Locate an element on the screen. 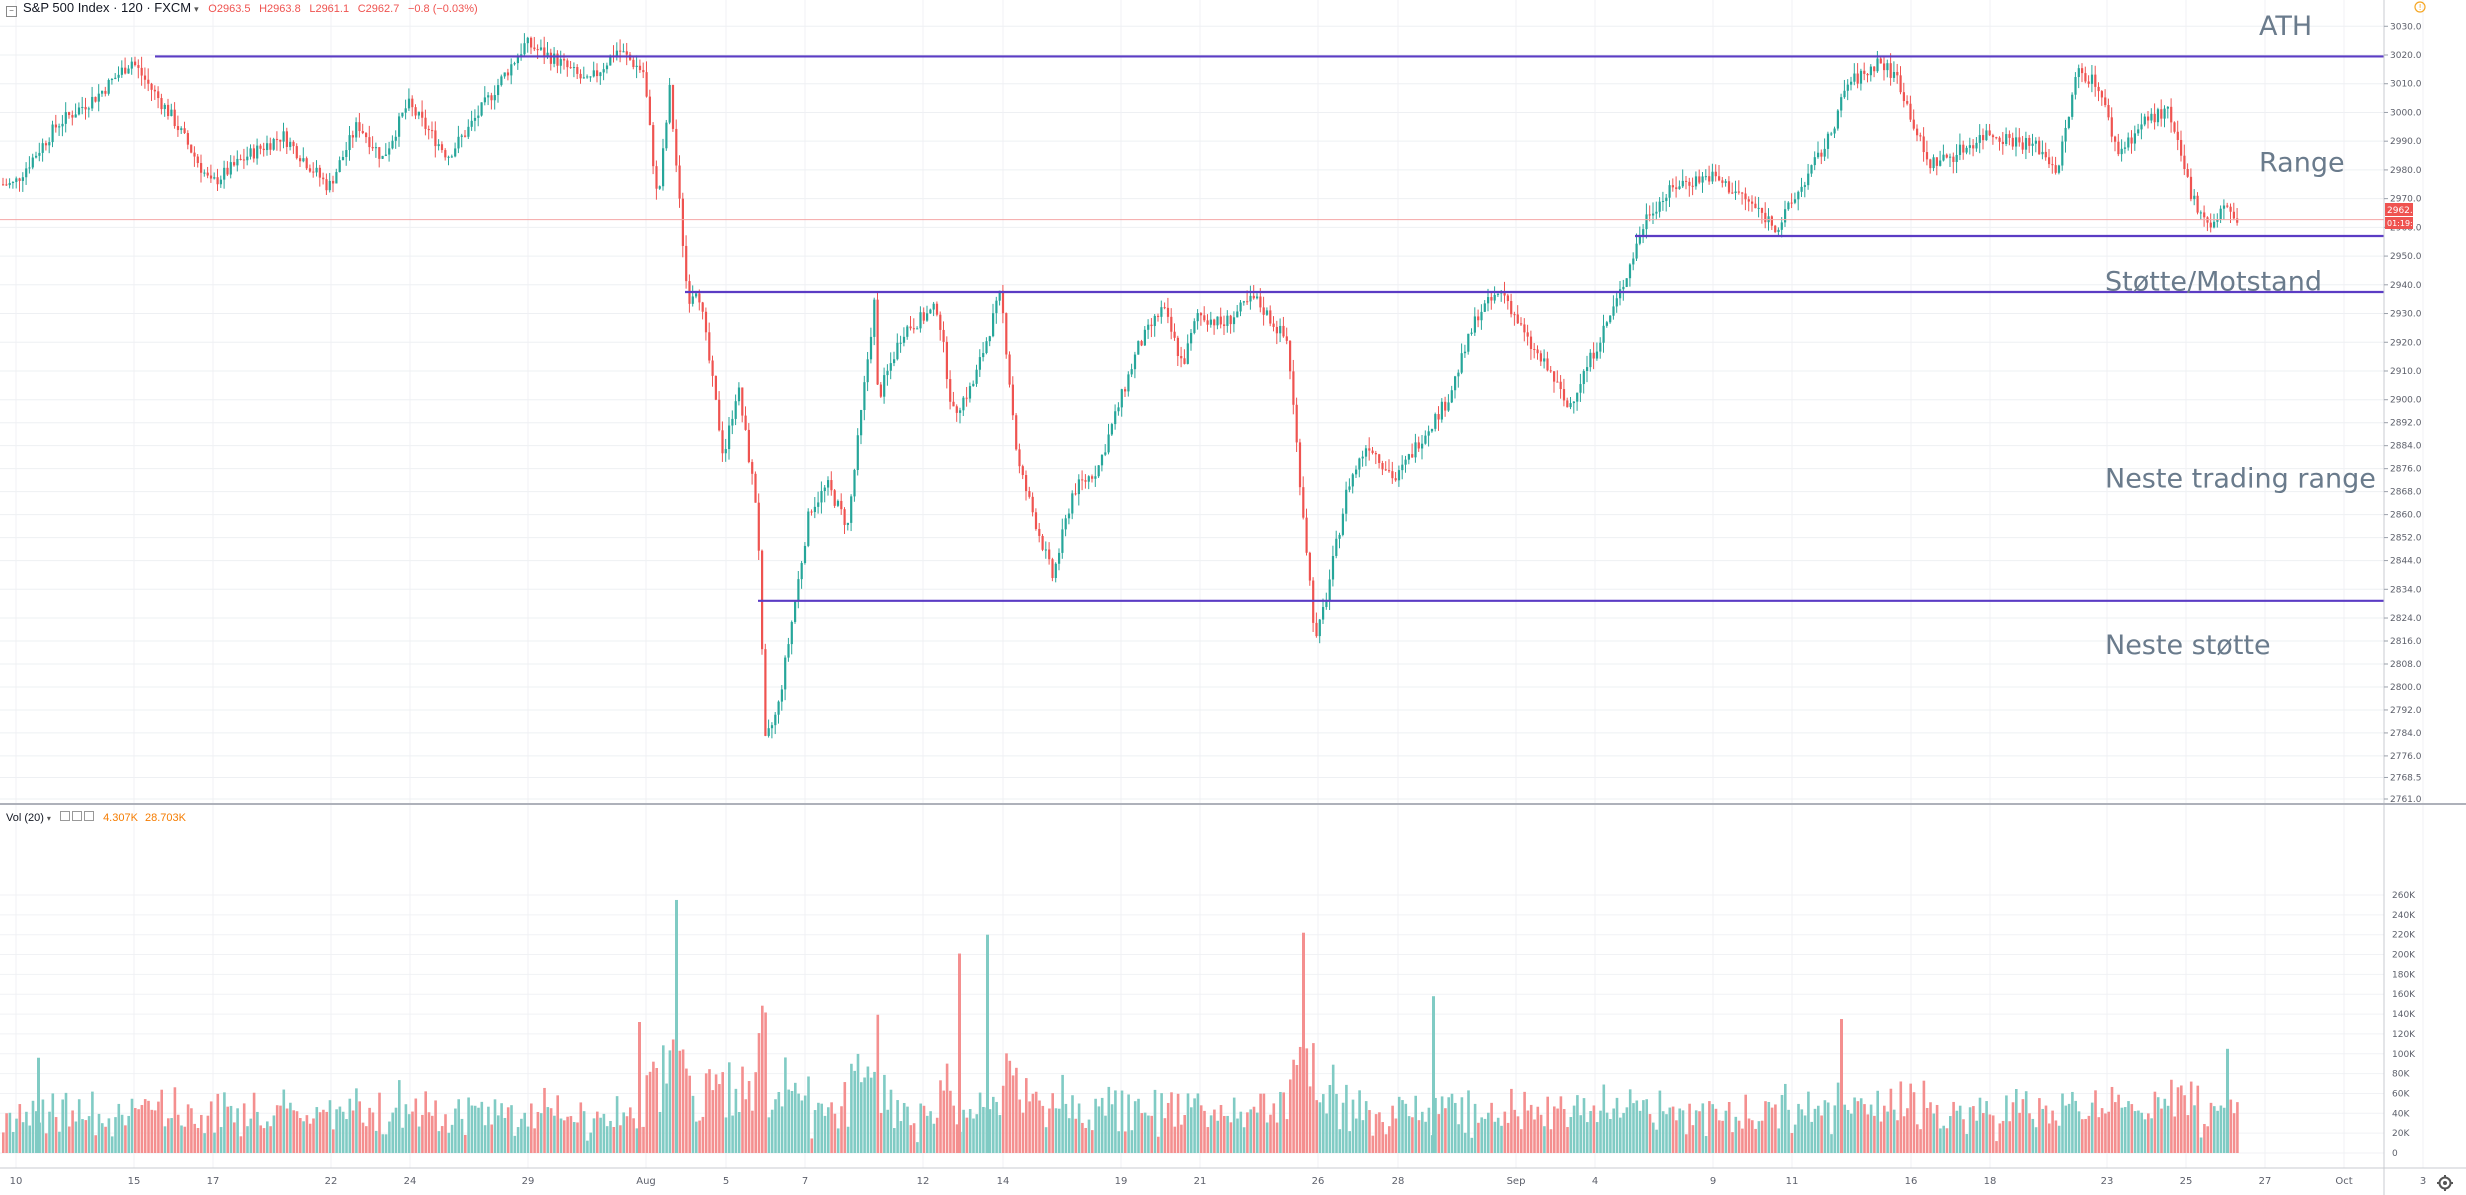  symbol-title: S&P 500 Index · 120 · FXCM is located at coordinates (107, 7).